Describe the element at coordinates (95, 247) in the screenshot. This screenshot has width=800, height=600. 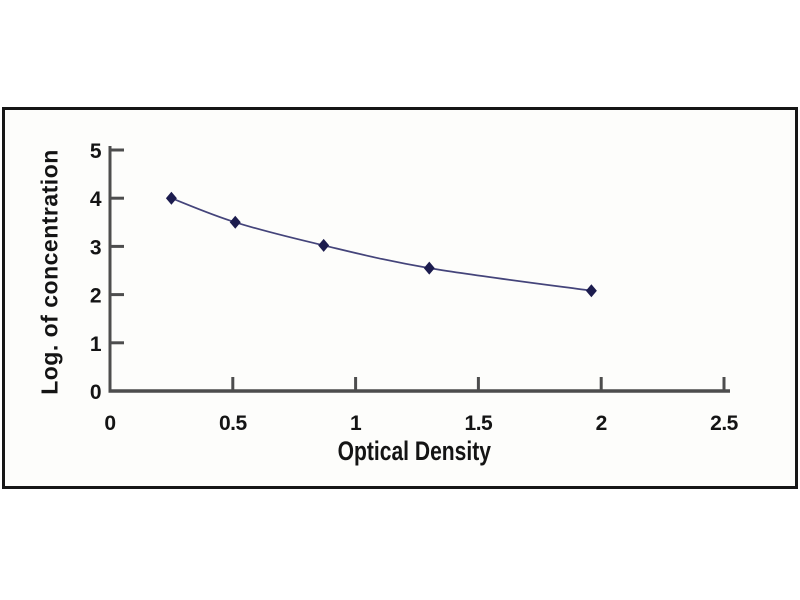
I see `y-tick-label: 3` at that location.